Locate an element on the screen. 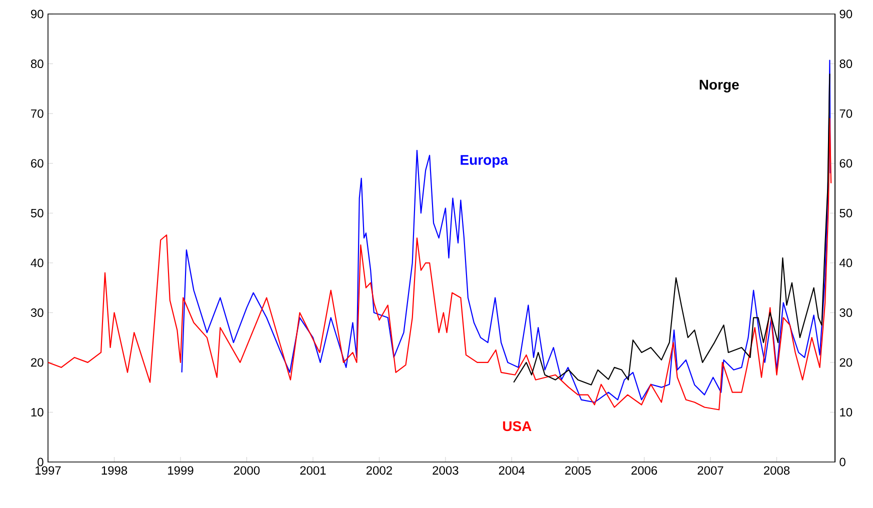 The image size is (873, 508). x-tick-label: 2002 is located at coordinates (379, 470).